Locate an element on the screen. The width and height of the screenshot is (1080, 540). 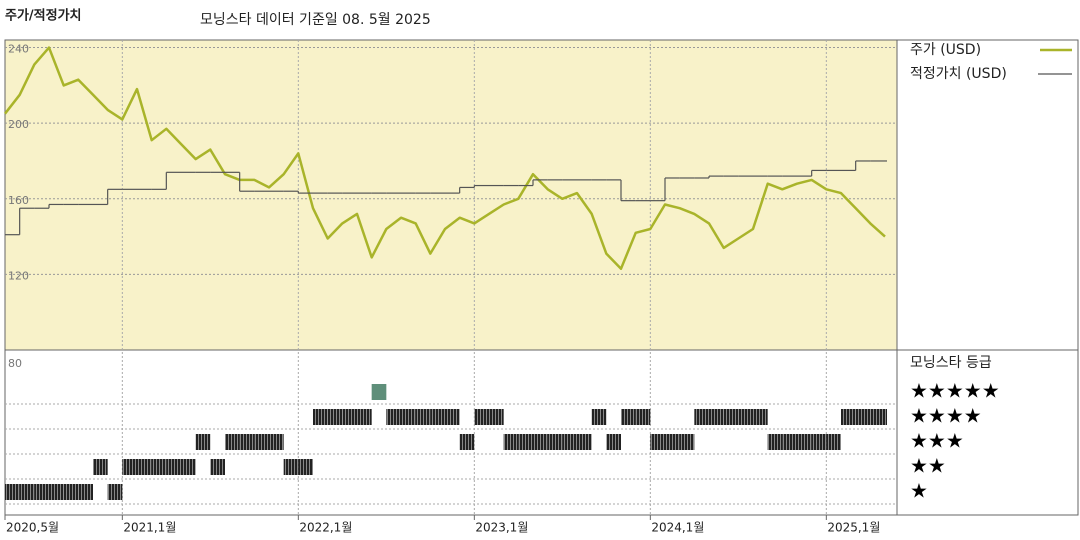
ratings-title: 모닝스타 등급 is located at coordinates (951, 363).